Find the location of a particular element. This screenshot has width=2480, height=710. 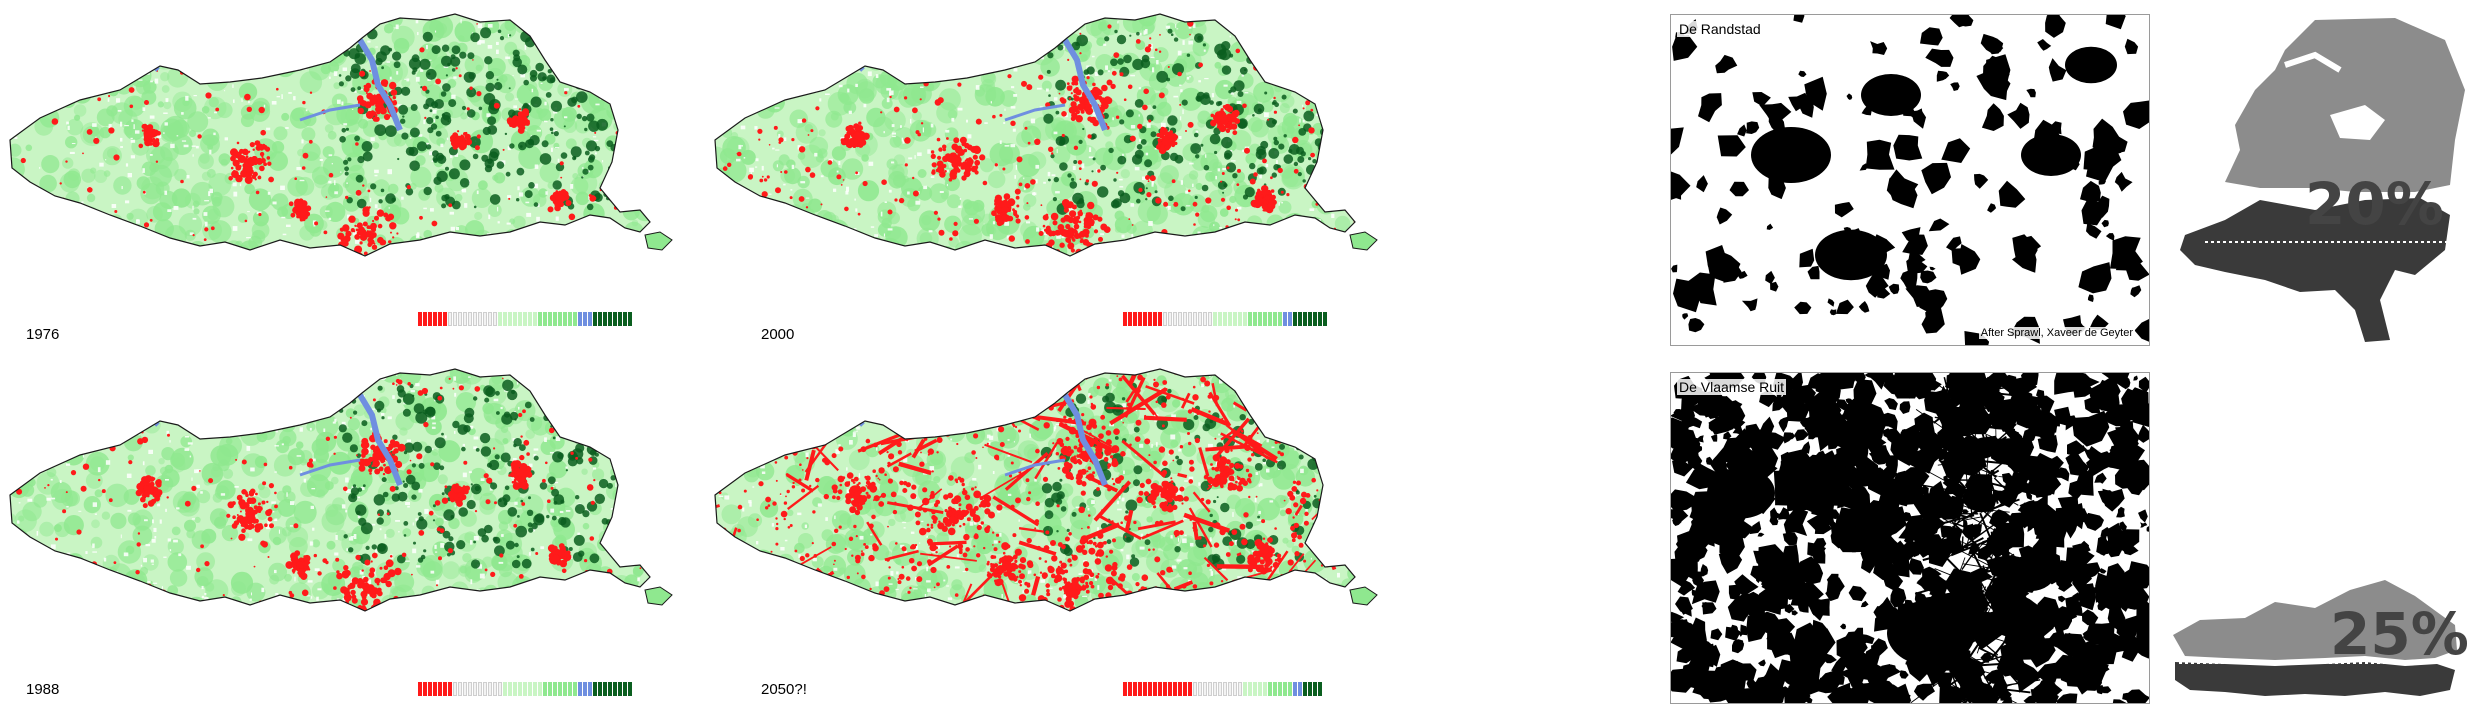

flanders-share: 25% is located at coordinates (2320, 632).